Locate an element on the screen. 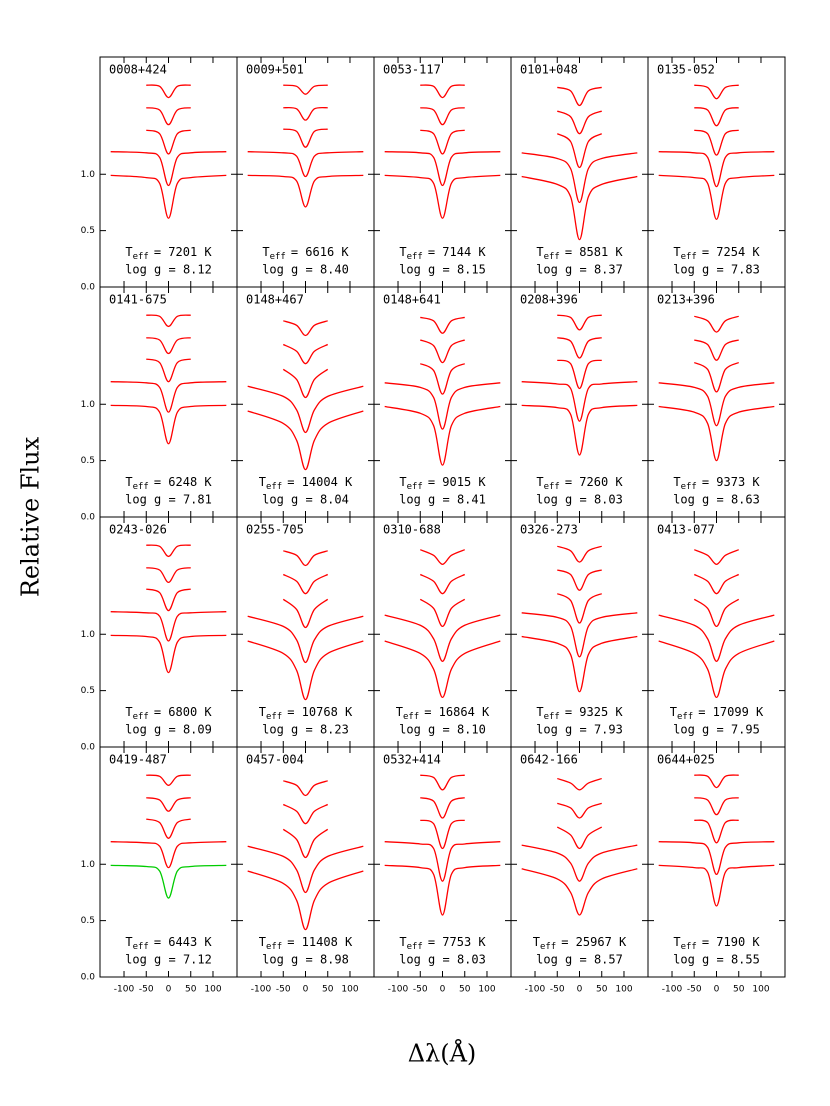  logg-label: log g = 7.81 is located at coordinates (168, 500).